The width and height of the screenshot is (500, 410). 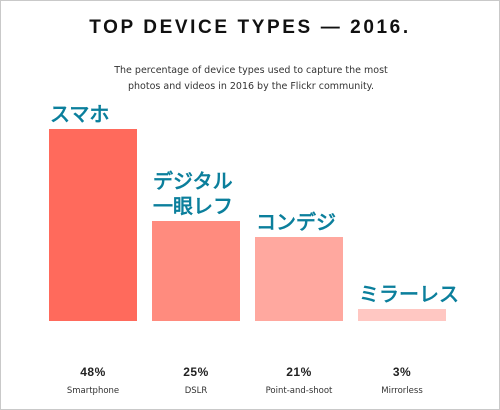 I want to click on value-label-dslr: 25%, so click(x=196, y=372).